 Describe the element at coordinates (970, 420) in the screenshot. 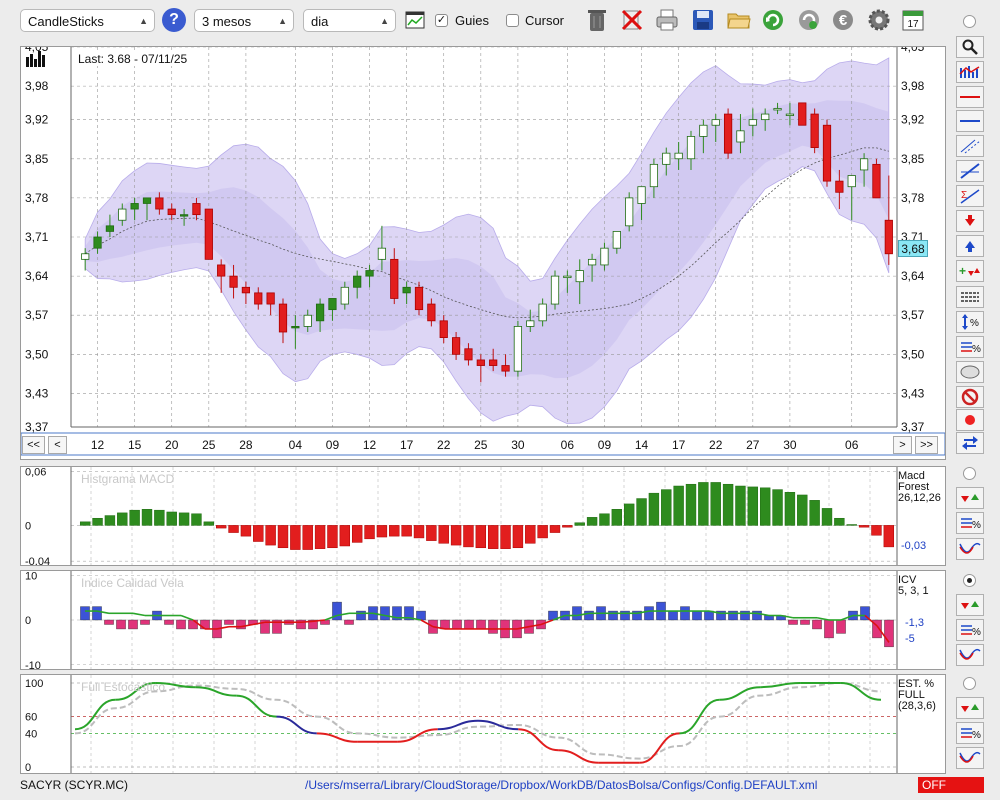

I see `record-icon` at that location.